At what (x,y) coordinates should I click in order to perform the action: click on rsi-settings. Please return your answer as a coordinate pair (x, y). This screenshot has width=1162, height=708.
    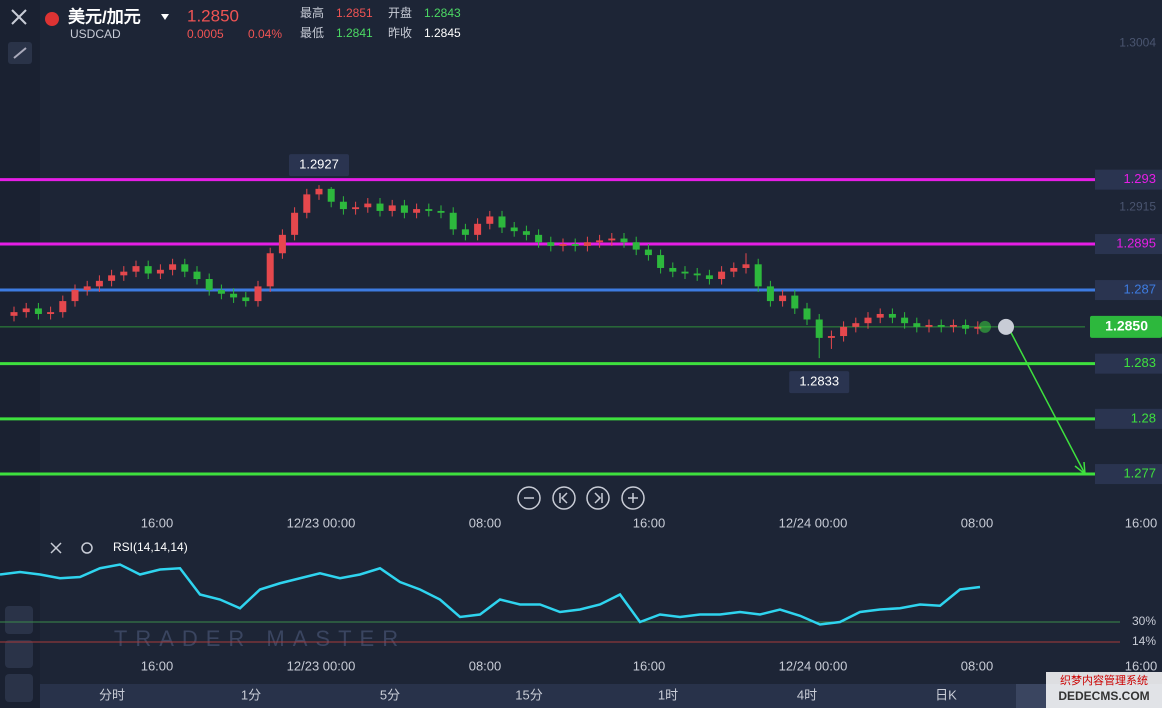
    Looking at the image, I should click on (87, 548).